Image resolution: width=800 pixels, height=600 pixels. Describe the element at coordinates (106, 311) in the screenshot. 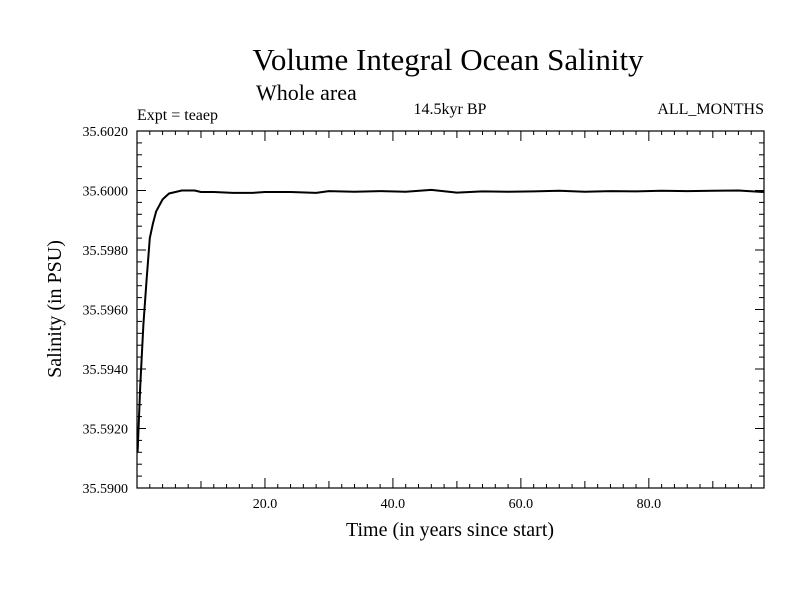

I see `y-tick-label: 35.5960` at that location.